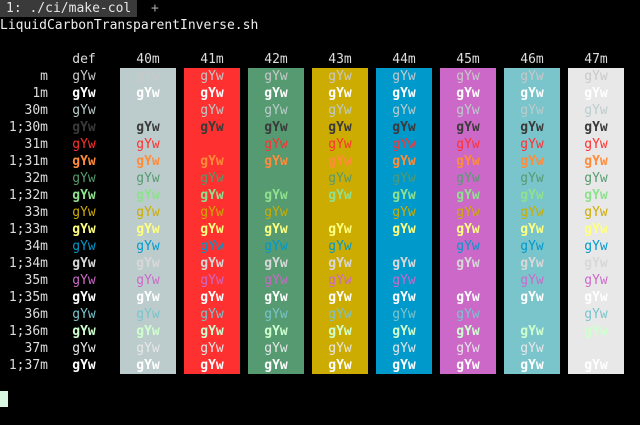 The image size is (640, 425). What do you see at coordinates (36, 178) in the screenshot?
I see `row-label: 32m` at bounding box center [36, 178].